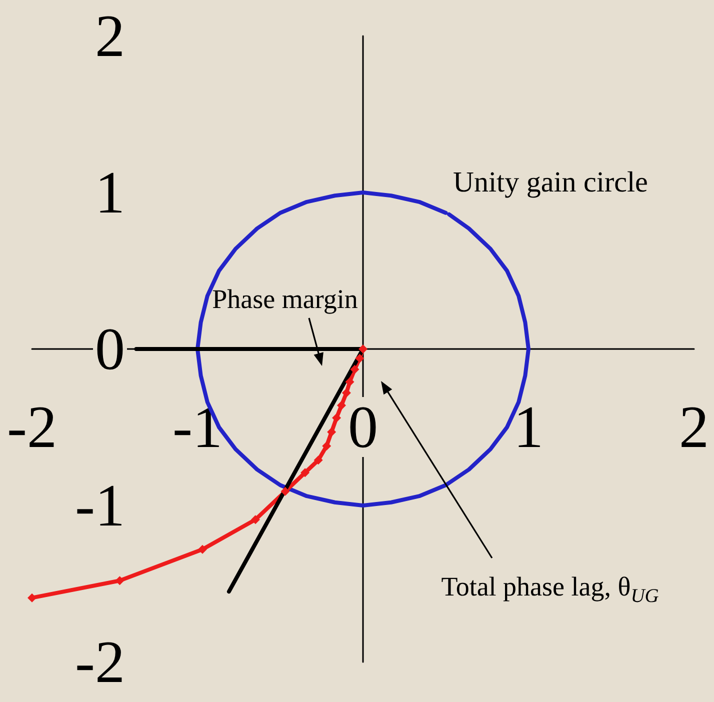 The height and width of the screenshot is (702, 714). Describe the element at coordinates (32, 427) in the screenshot. I see `x-tick-label: -2` at that location.